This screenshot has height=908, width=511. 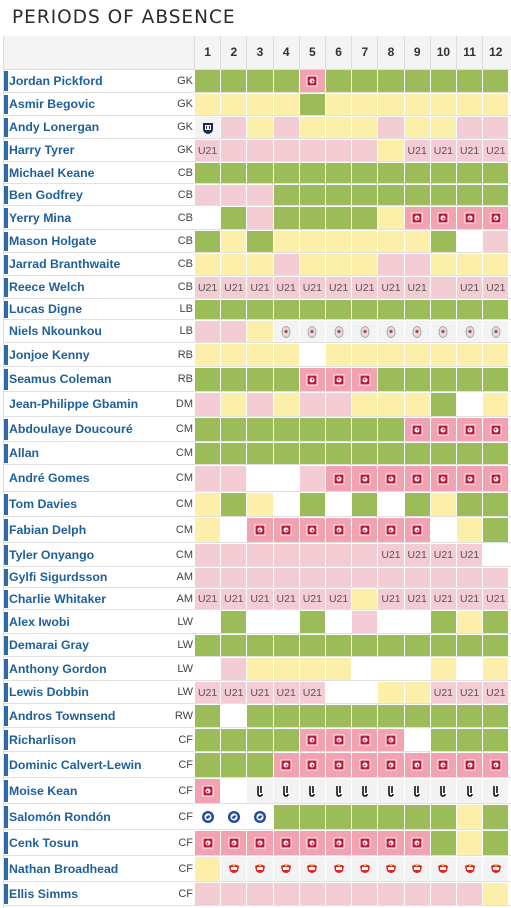 What do you see at coordinates (60, 379) in the screenshot?
I see `player-name-link: Seamus Coleman` at bounding box center [60, 379].